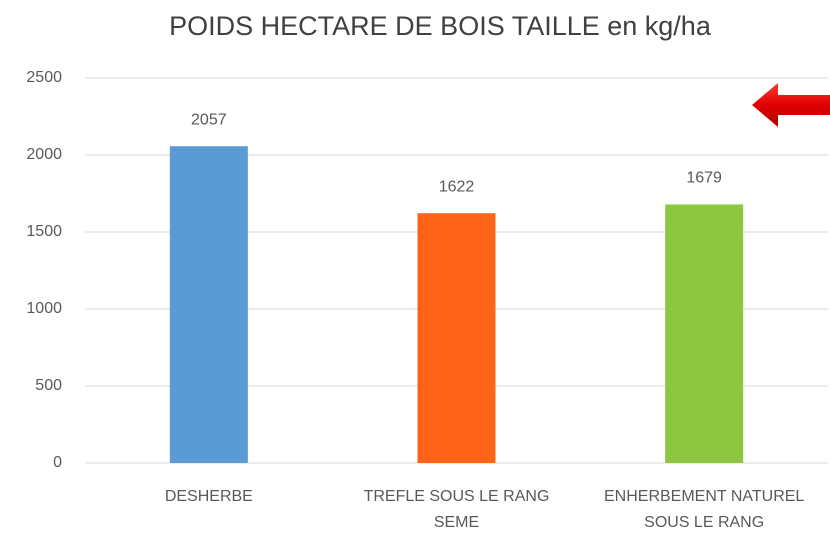 The height and width of the screenshot is (533, 830). What do you see at coordinates (457, 509) in the screenshot?
I see `x-tick-label: TREFLE SOUS LE RANG SEME` at bounding box center [457, 509].